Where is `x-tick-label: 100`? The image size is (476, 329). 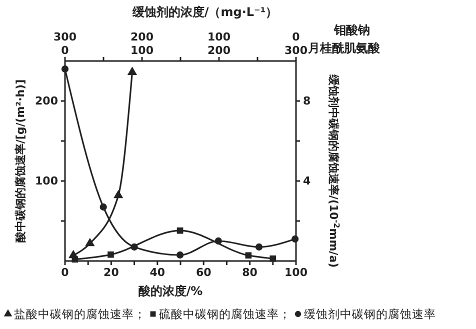
x-tick-label: 100 is located at coordinates (296, 272).